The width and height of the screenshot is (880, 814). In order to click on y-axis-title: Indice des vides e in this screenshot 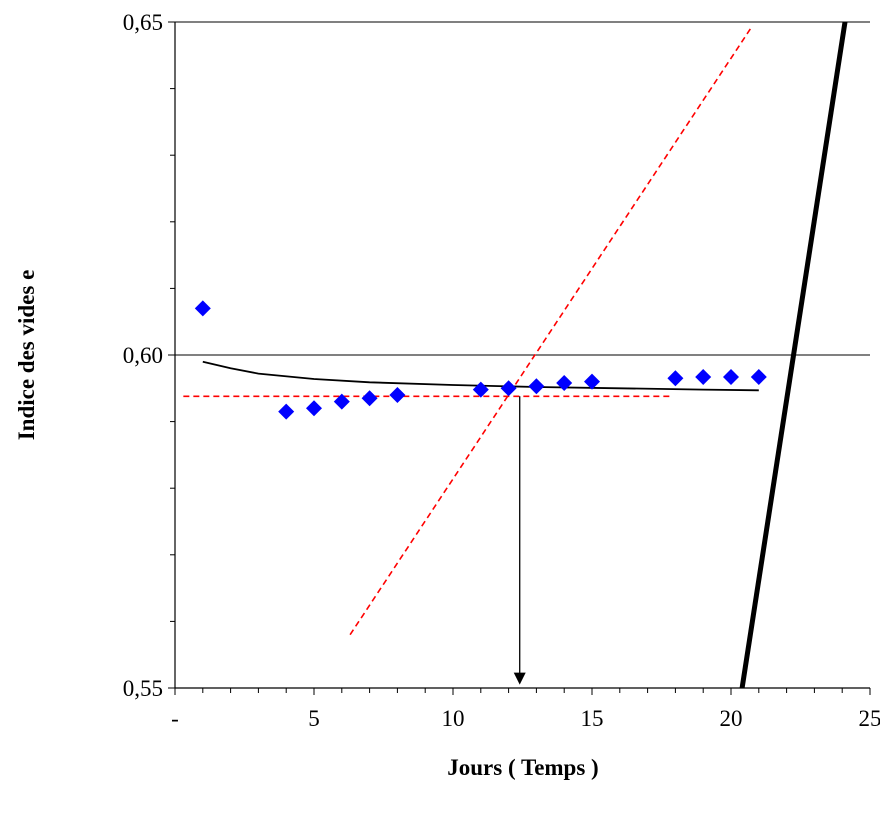, I will do `click(26, 355)`.